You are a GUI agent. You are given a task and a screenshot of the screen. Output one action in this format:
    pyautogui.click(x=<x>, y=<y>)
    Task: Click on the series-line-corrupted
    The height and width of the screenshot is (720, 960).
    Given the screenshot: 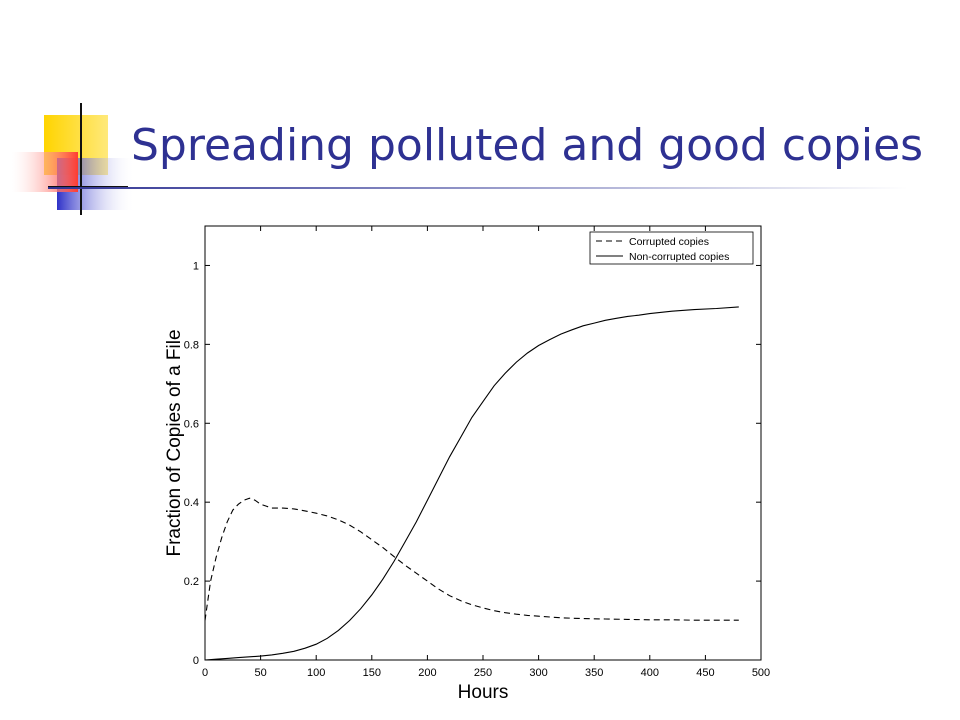 What is the action you would take?
    pyautogui.click(x=471, y=559)
    